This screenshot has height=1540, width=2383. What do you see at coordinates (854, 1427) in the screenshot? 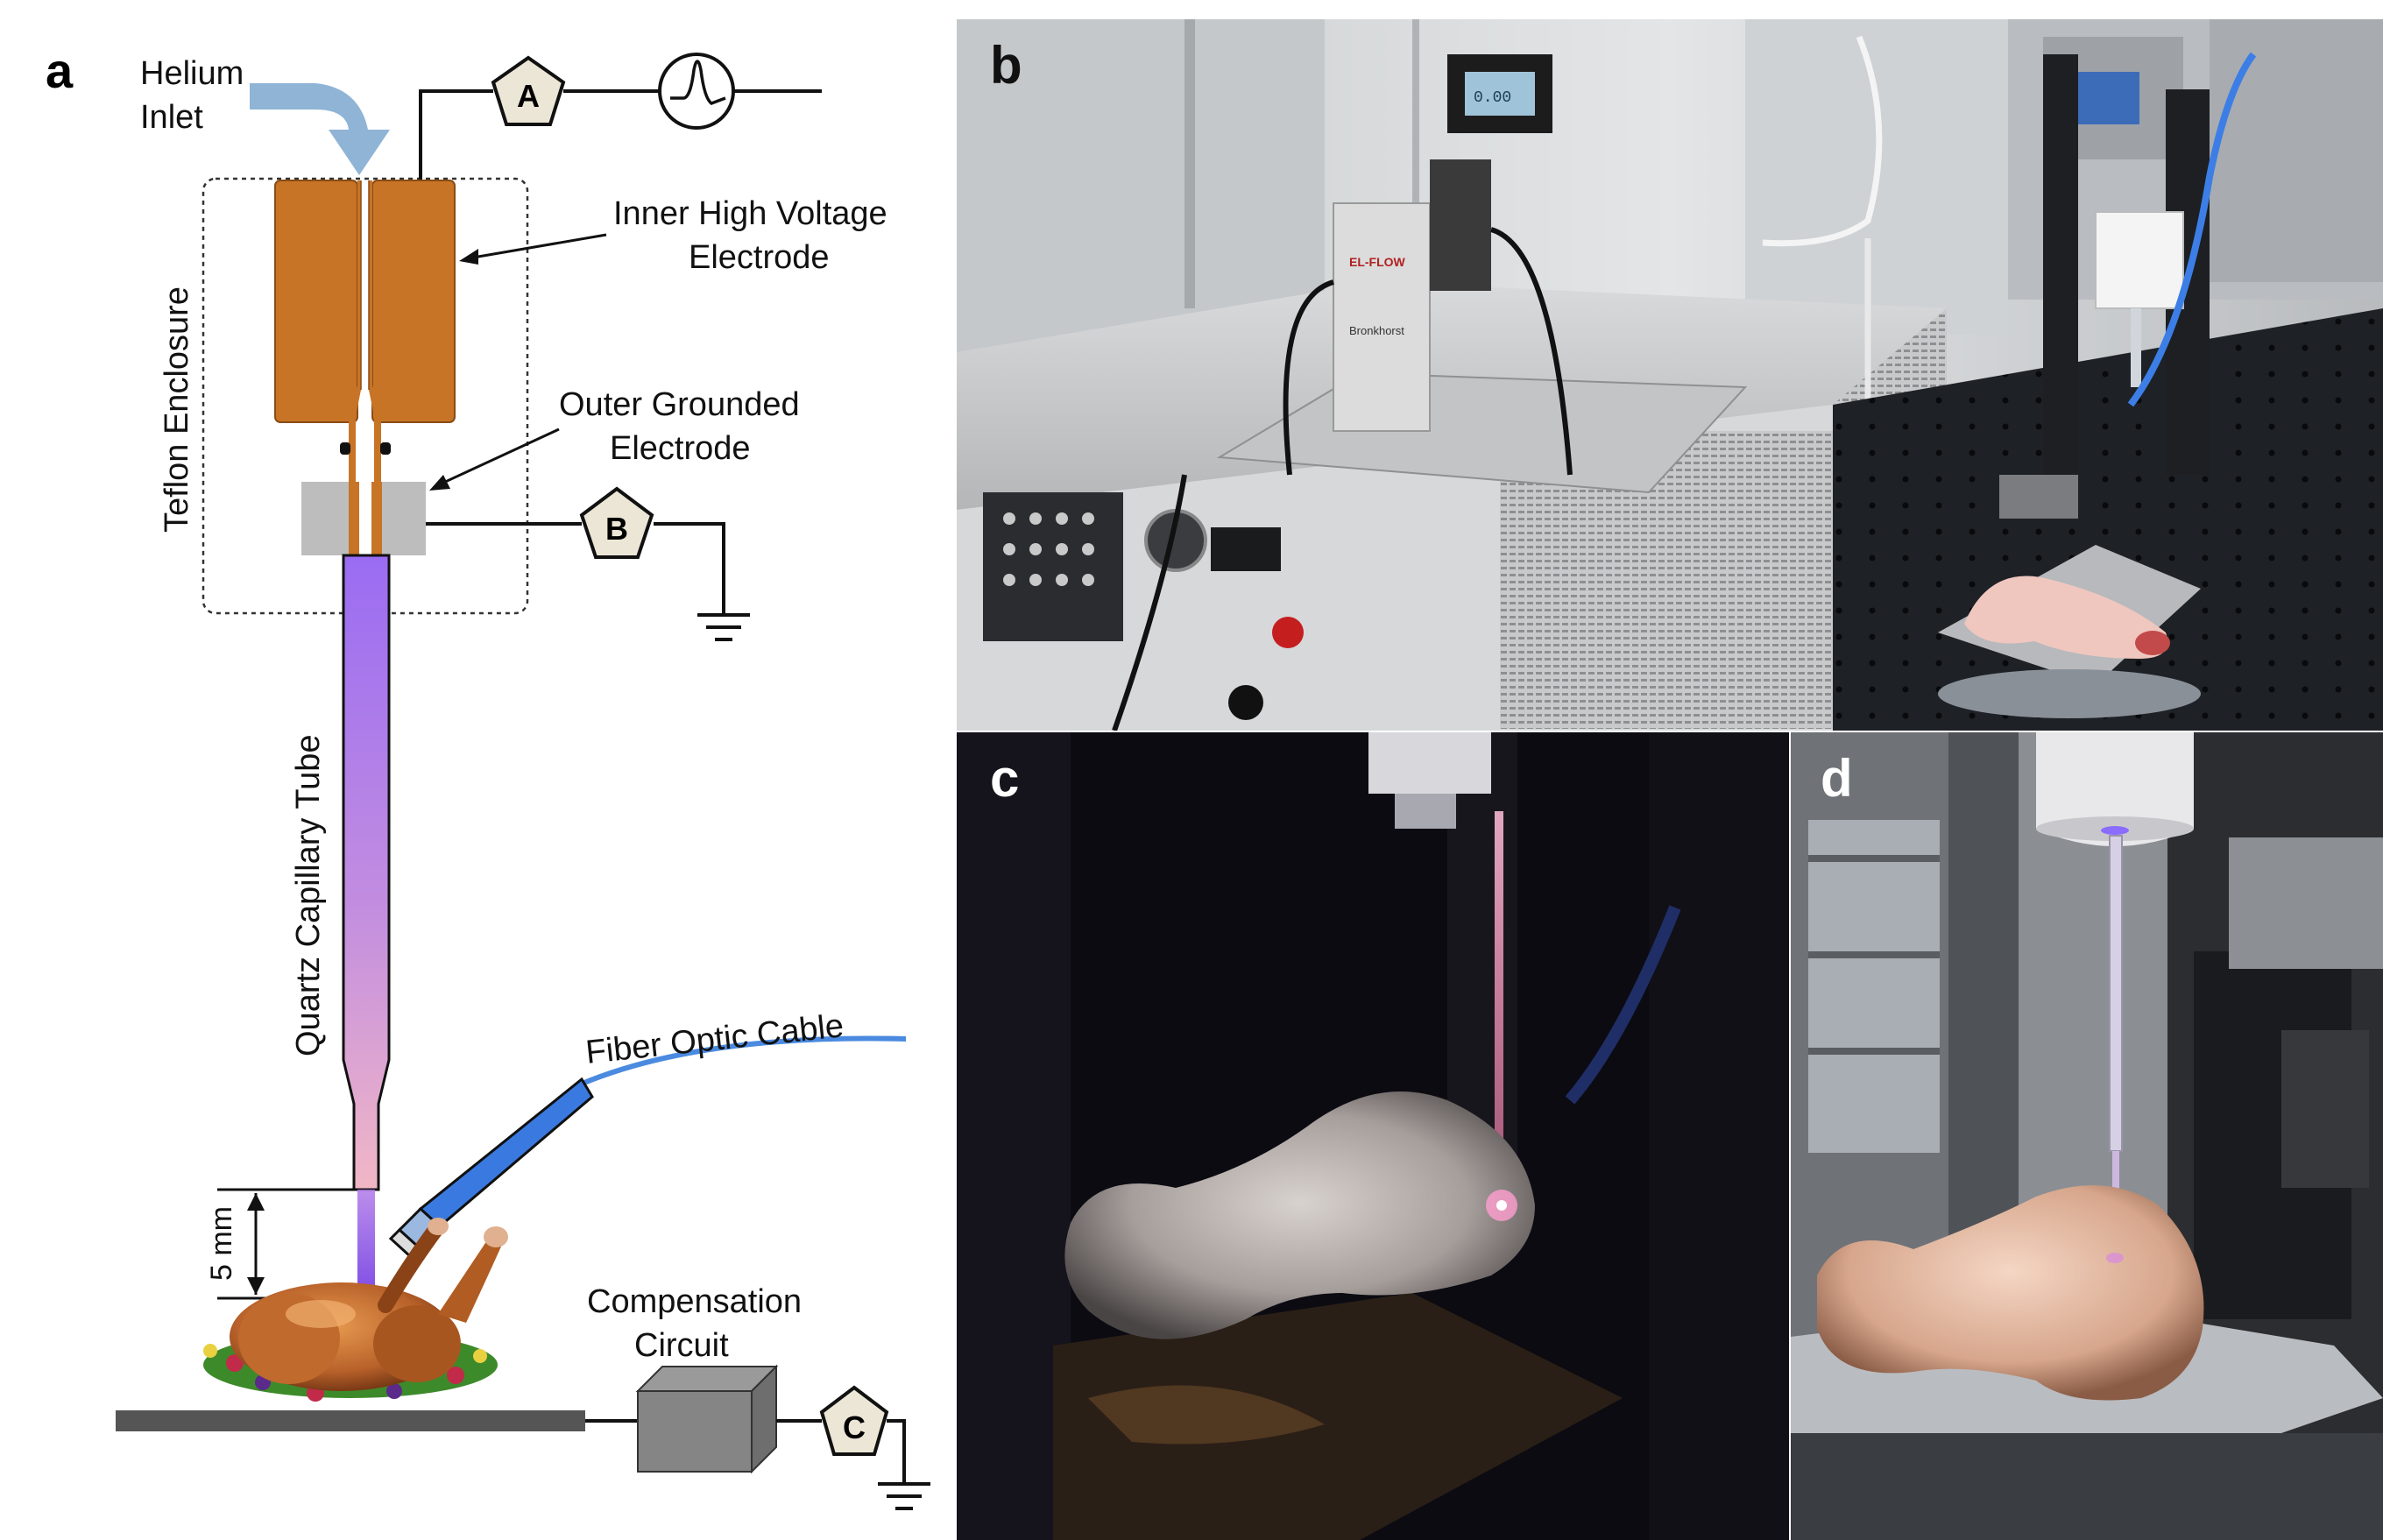
I see `probe-c-label: C` at bounding box center [854, 1427].